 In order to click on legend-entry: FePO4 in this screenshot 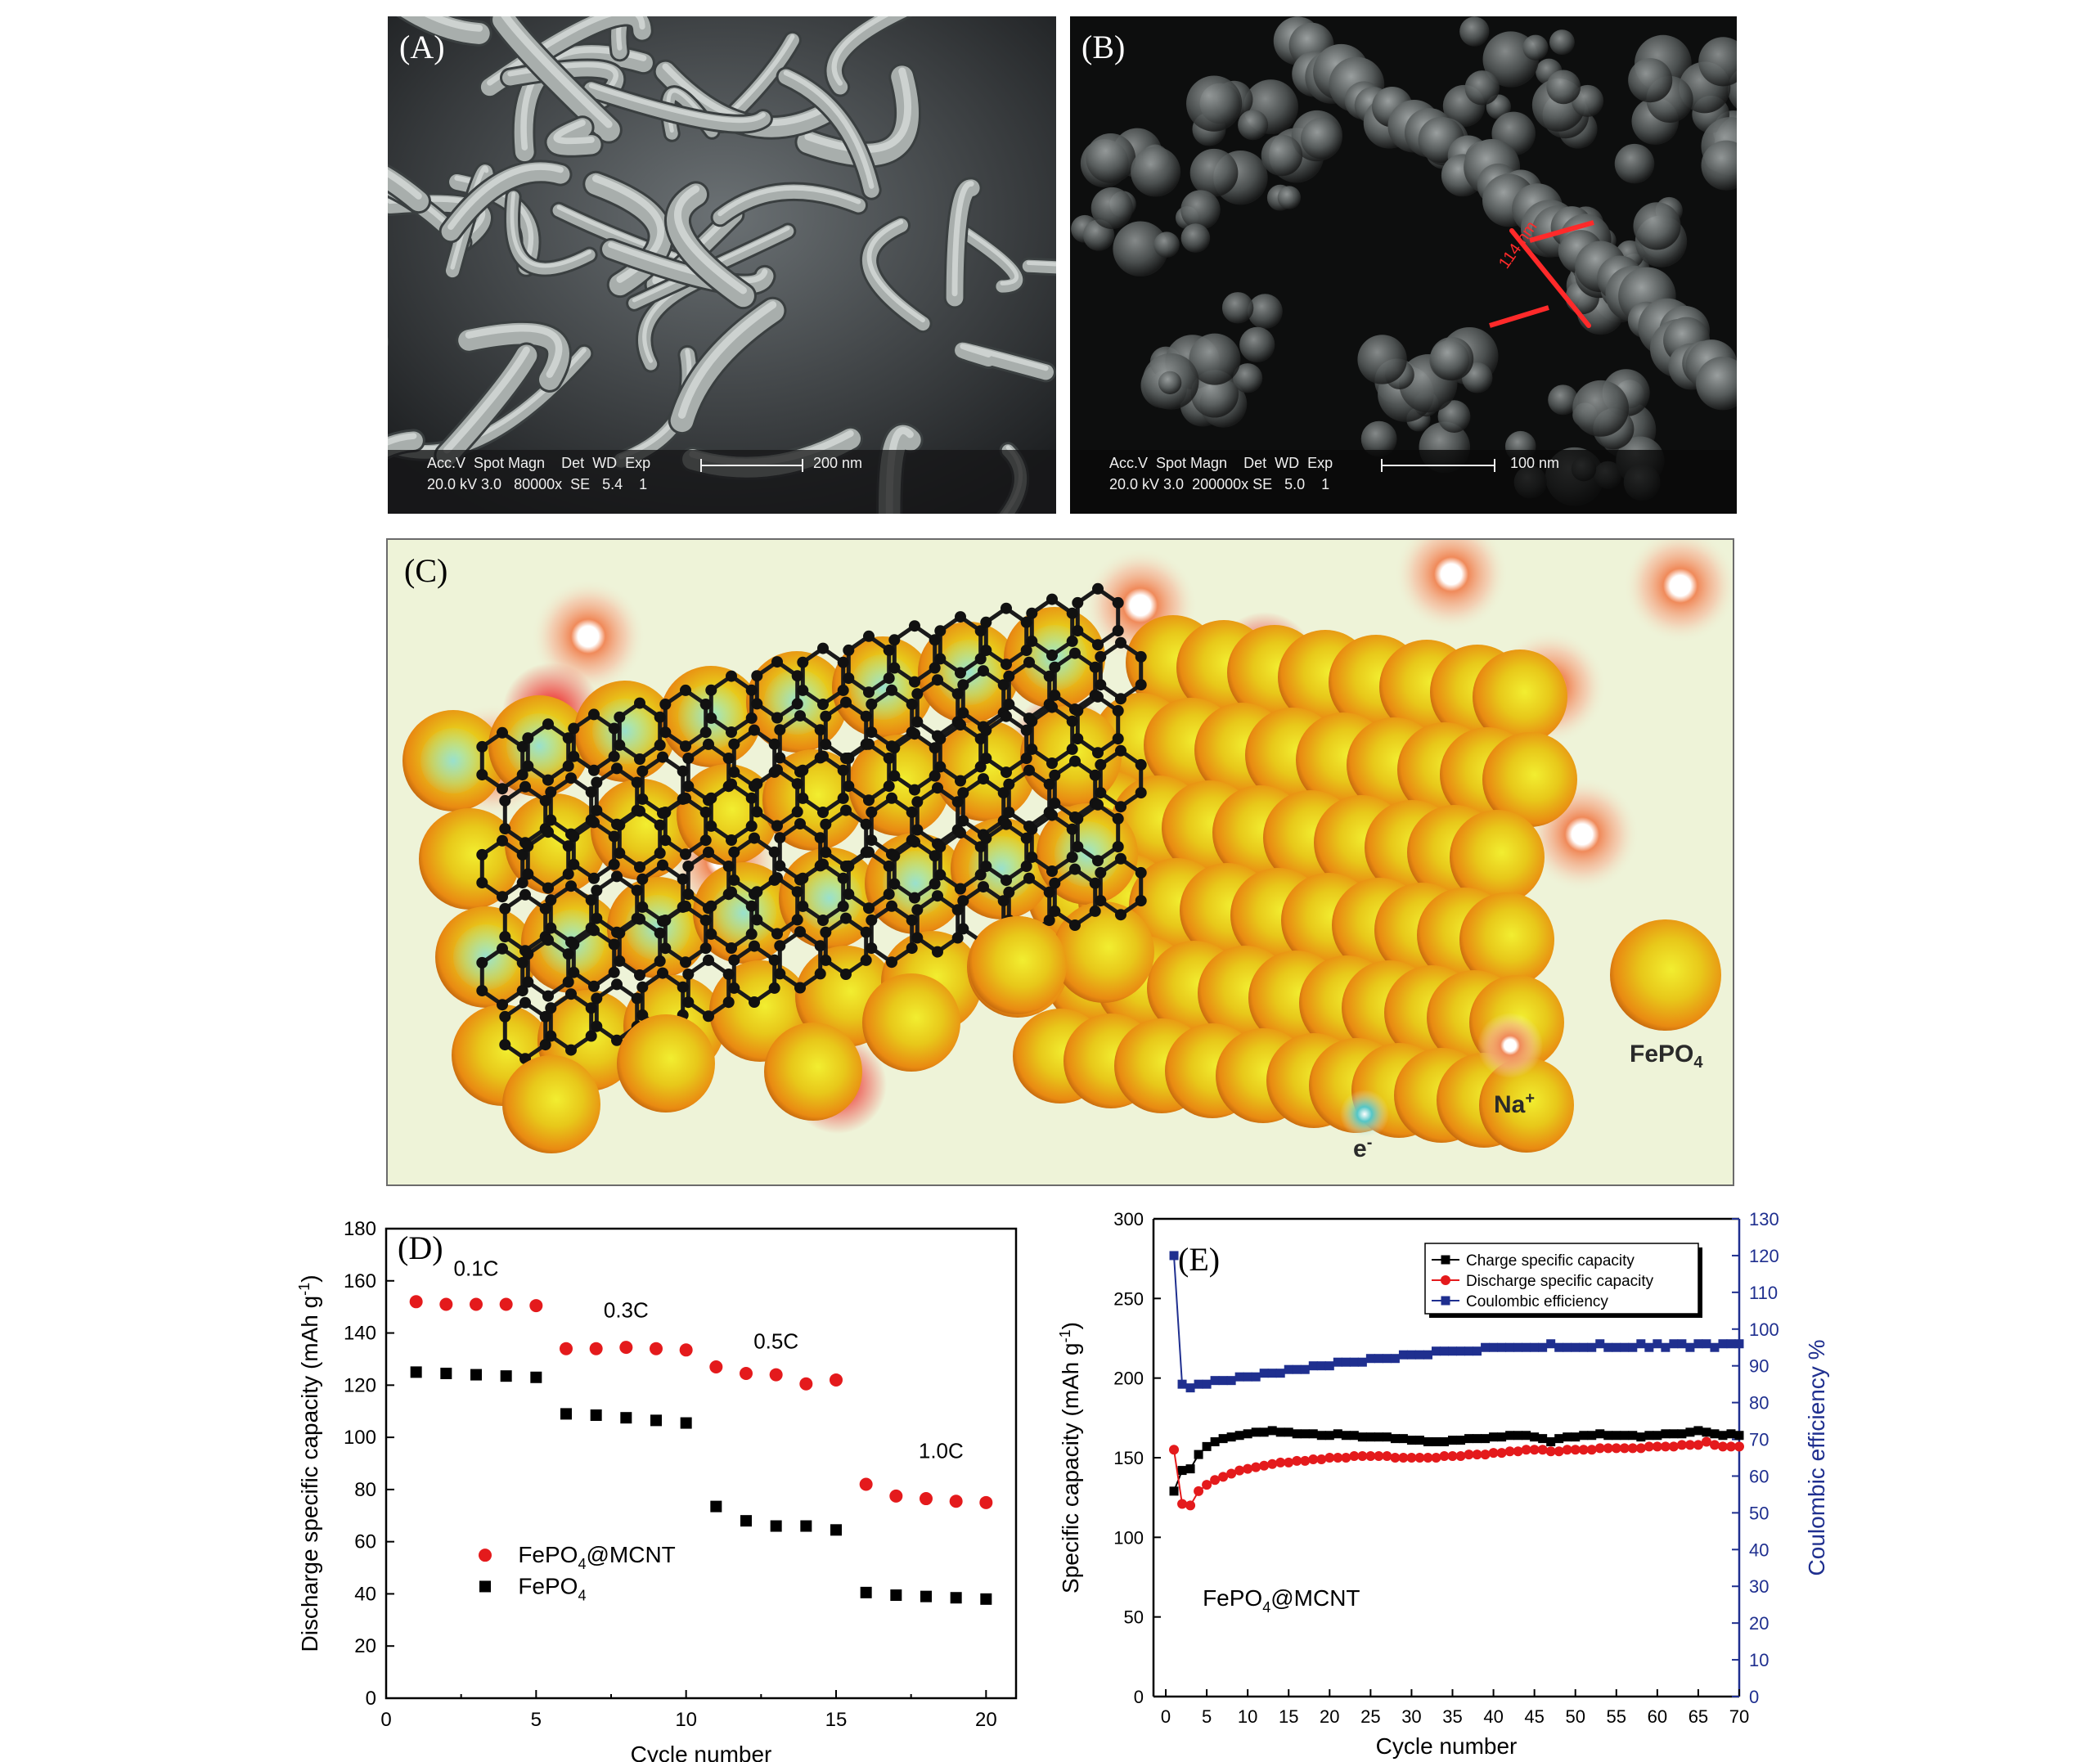, I will do `click(552, 1588)`.